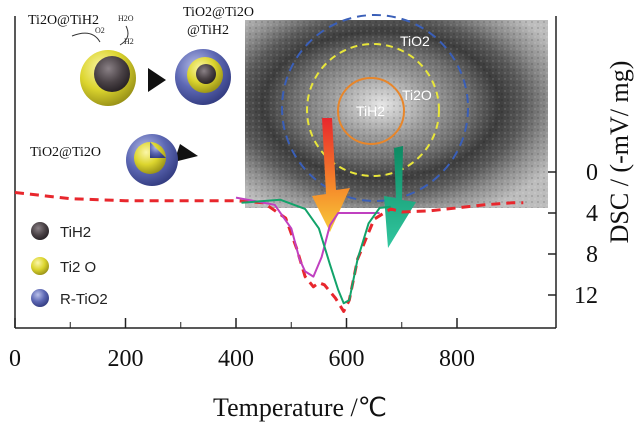 The height and width of the screenshot is (424, 638). I want to click on particle-tio2-ti2o-icon, so click(152, 160).